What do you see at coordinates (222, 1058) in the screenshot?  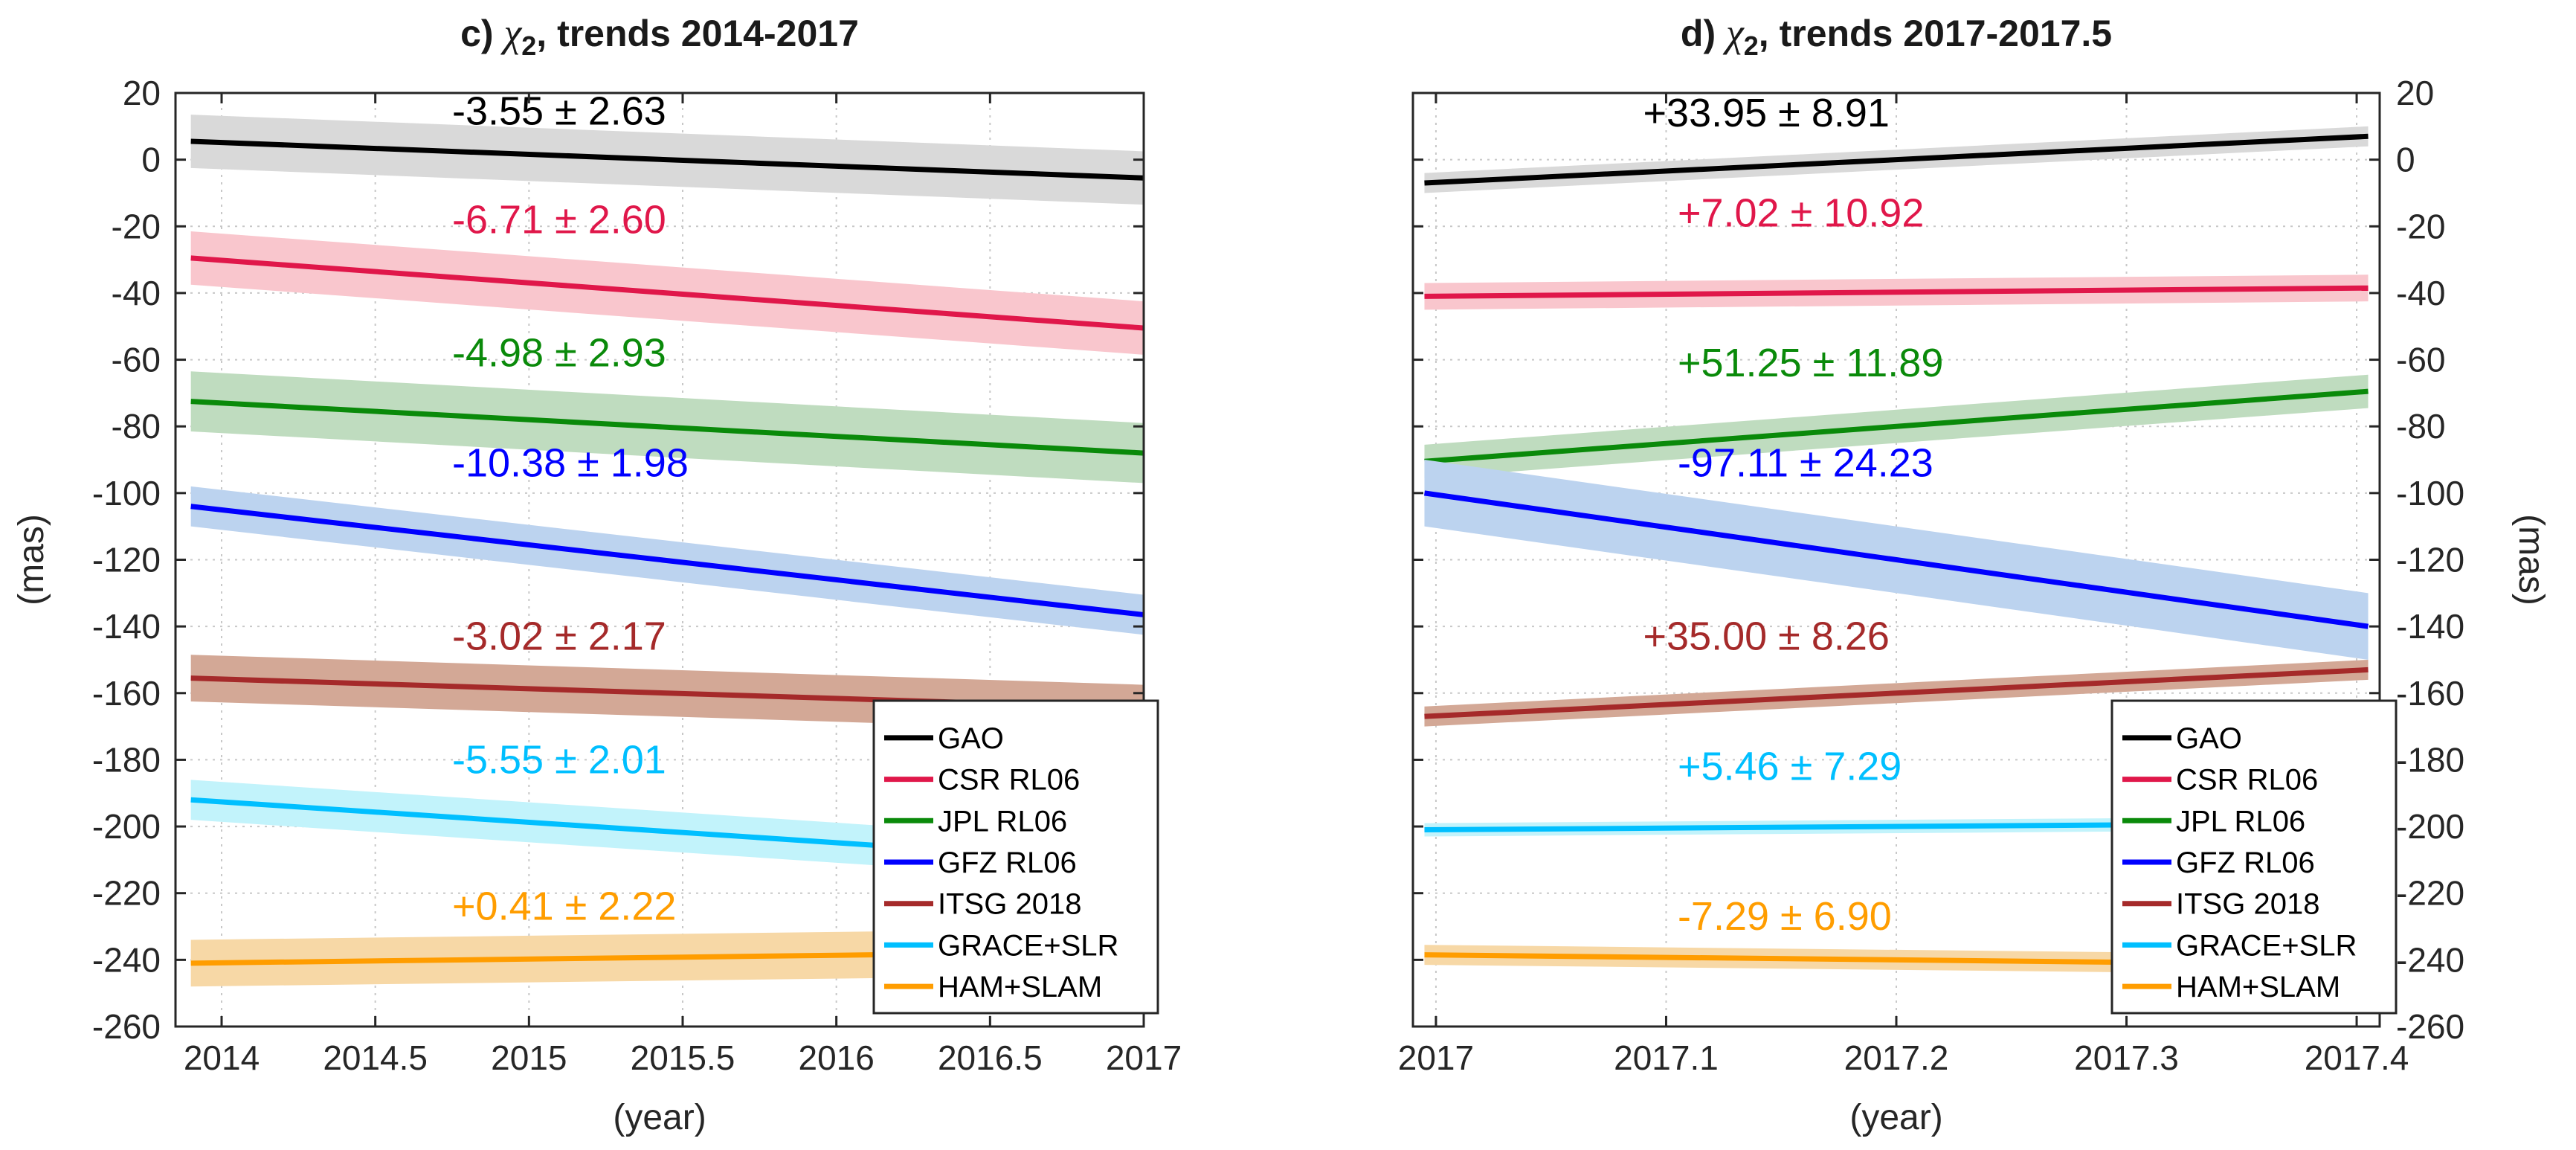 I see `x-tick-label: 2014` at bounding box center [222, 1058].